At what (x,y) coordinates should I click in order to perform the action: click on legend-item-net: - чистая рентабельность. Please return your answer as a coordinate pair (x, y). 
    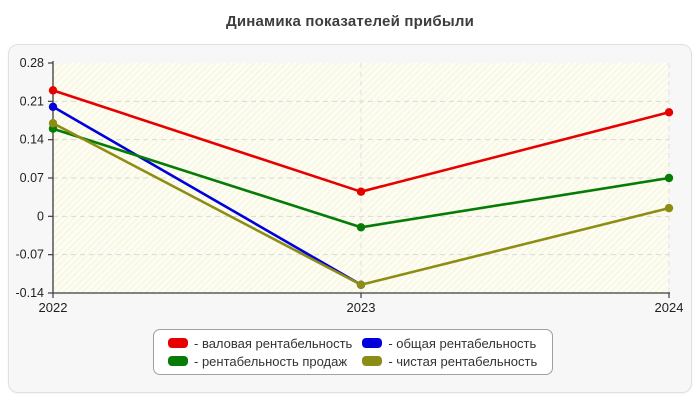
    Looking at the image, I should click on (450, 361).